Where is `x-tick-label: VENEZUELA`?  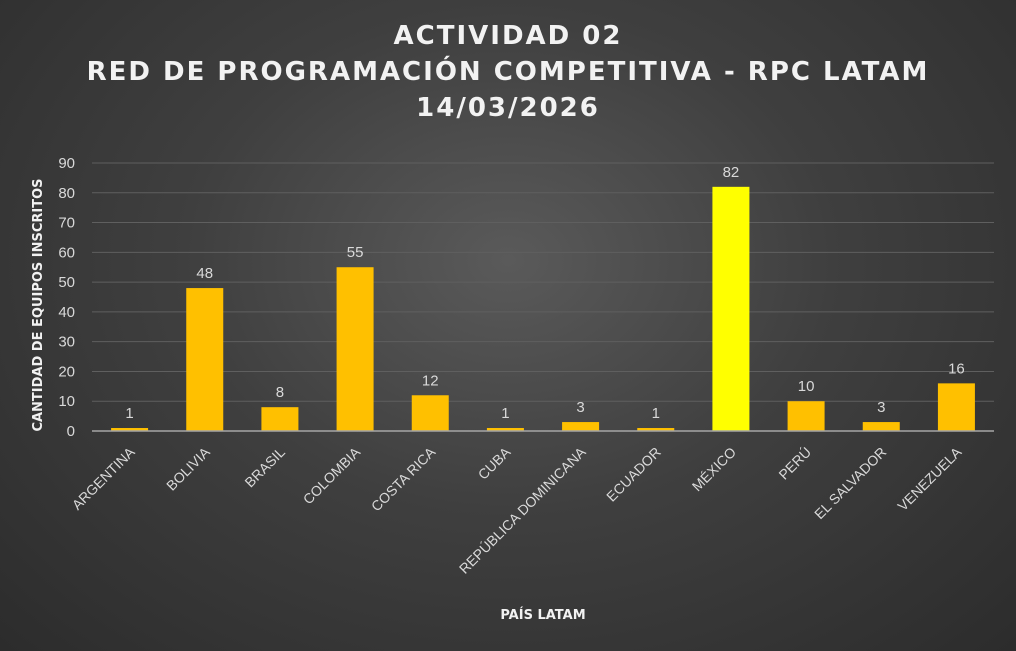 x-tick-label: VENEZUELA is located at coordinates (929, 478).